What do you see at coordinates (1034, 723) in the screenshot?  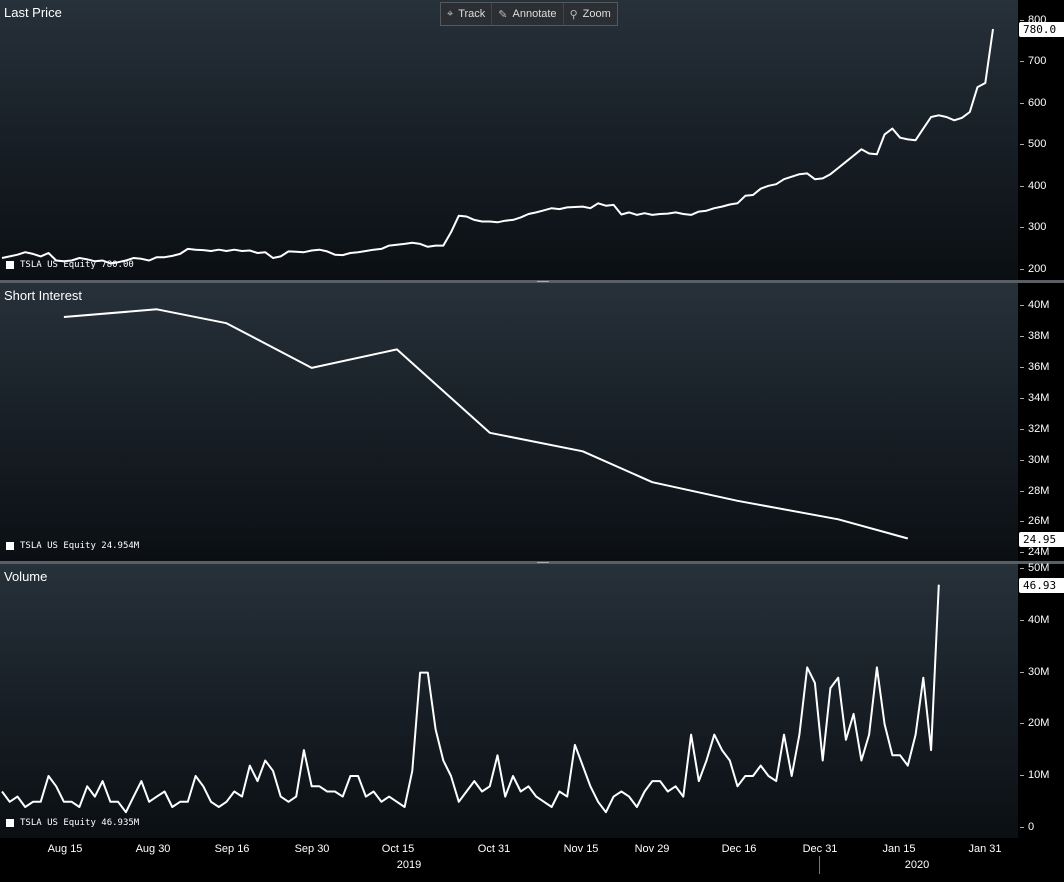 I see `volume-y-tick-label: 20M` at bounding box center [1034, 723].